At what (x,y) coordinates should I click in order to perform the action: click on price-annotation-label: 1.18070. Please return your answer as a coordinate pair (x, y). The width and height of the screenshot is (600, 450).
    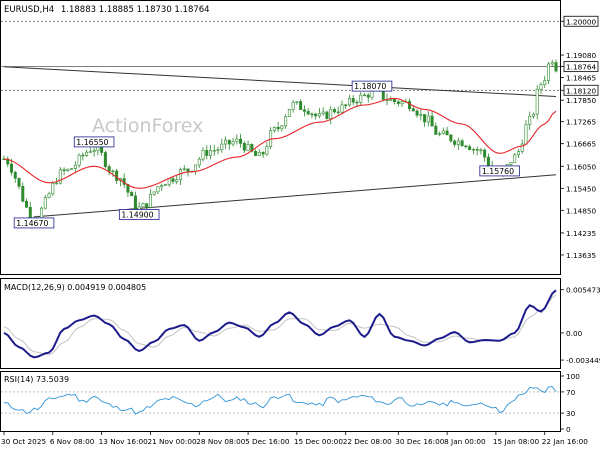
    Looking at the image, I should click on (370, 86).